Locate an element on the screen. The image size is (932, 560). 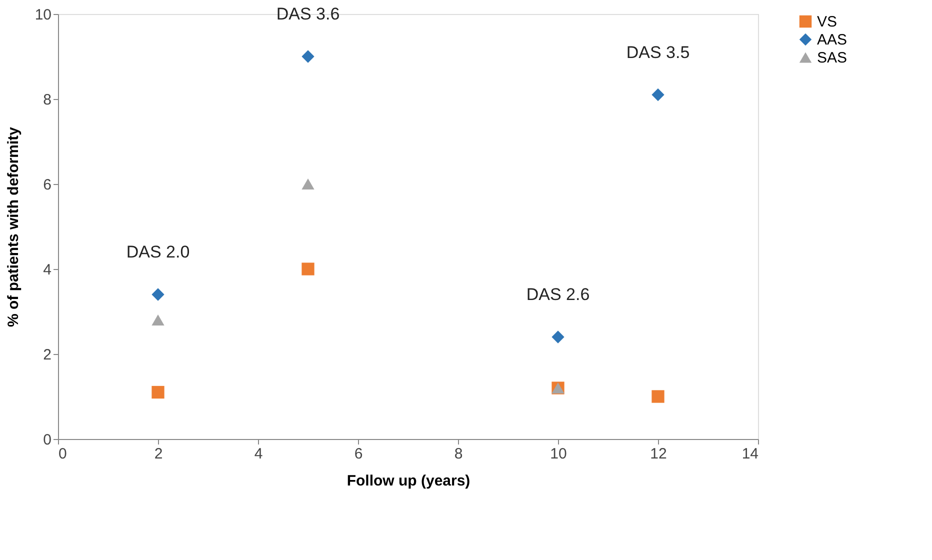
y-tick-label: 0 is located at coordinates (47, 440).